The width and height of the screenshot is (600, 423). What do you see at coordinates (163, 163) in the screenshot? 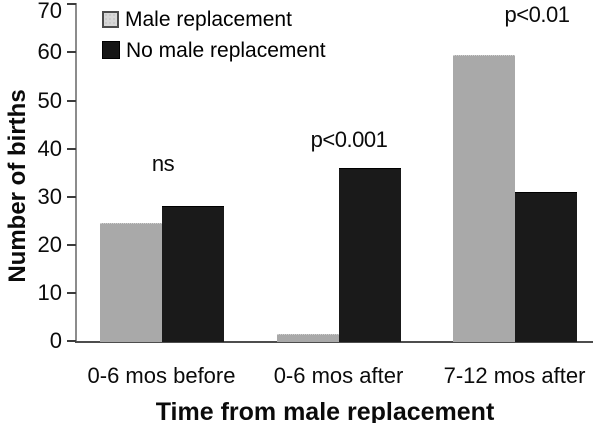
I see `significance-annotation-0: ns` at bounding box center [163, 163].